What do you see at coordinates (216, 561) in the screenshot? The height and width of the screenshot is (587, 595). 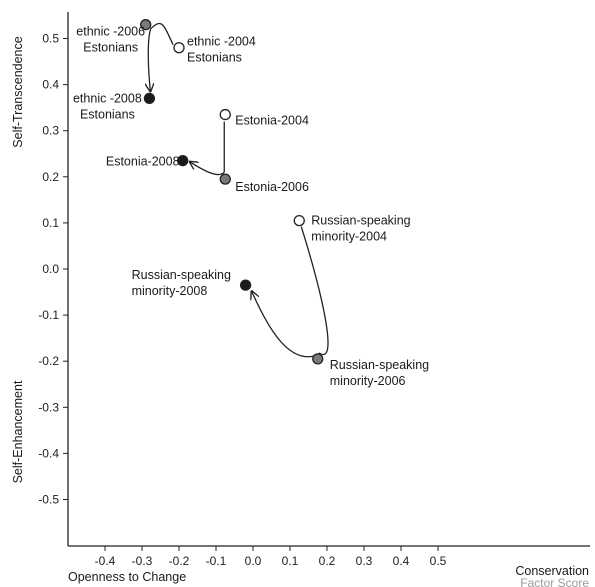 I see `x-tick-label: -0.1` at bounding box center [216, 561].